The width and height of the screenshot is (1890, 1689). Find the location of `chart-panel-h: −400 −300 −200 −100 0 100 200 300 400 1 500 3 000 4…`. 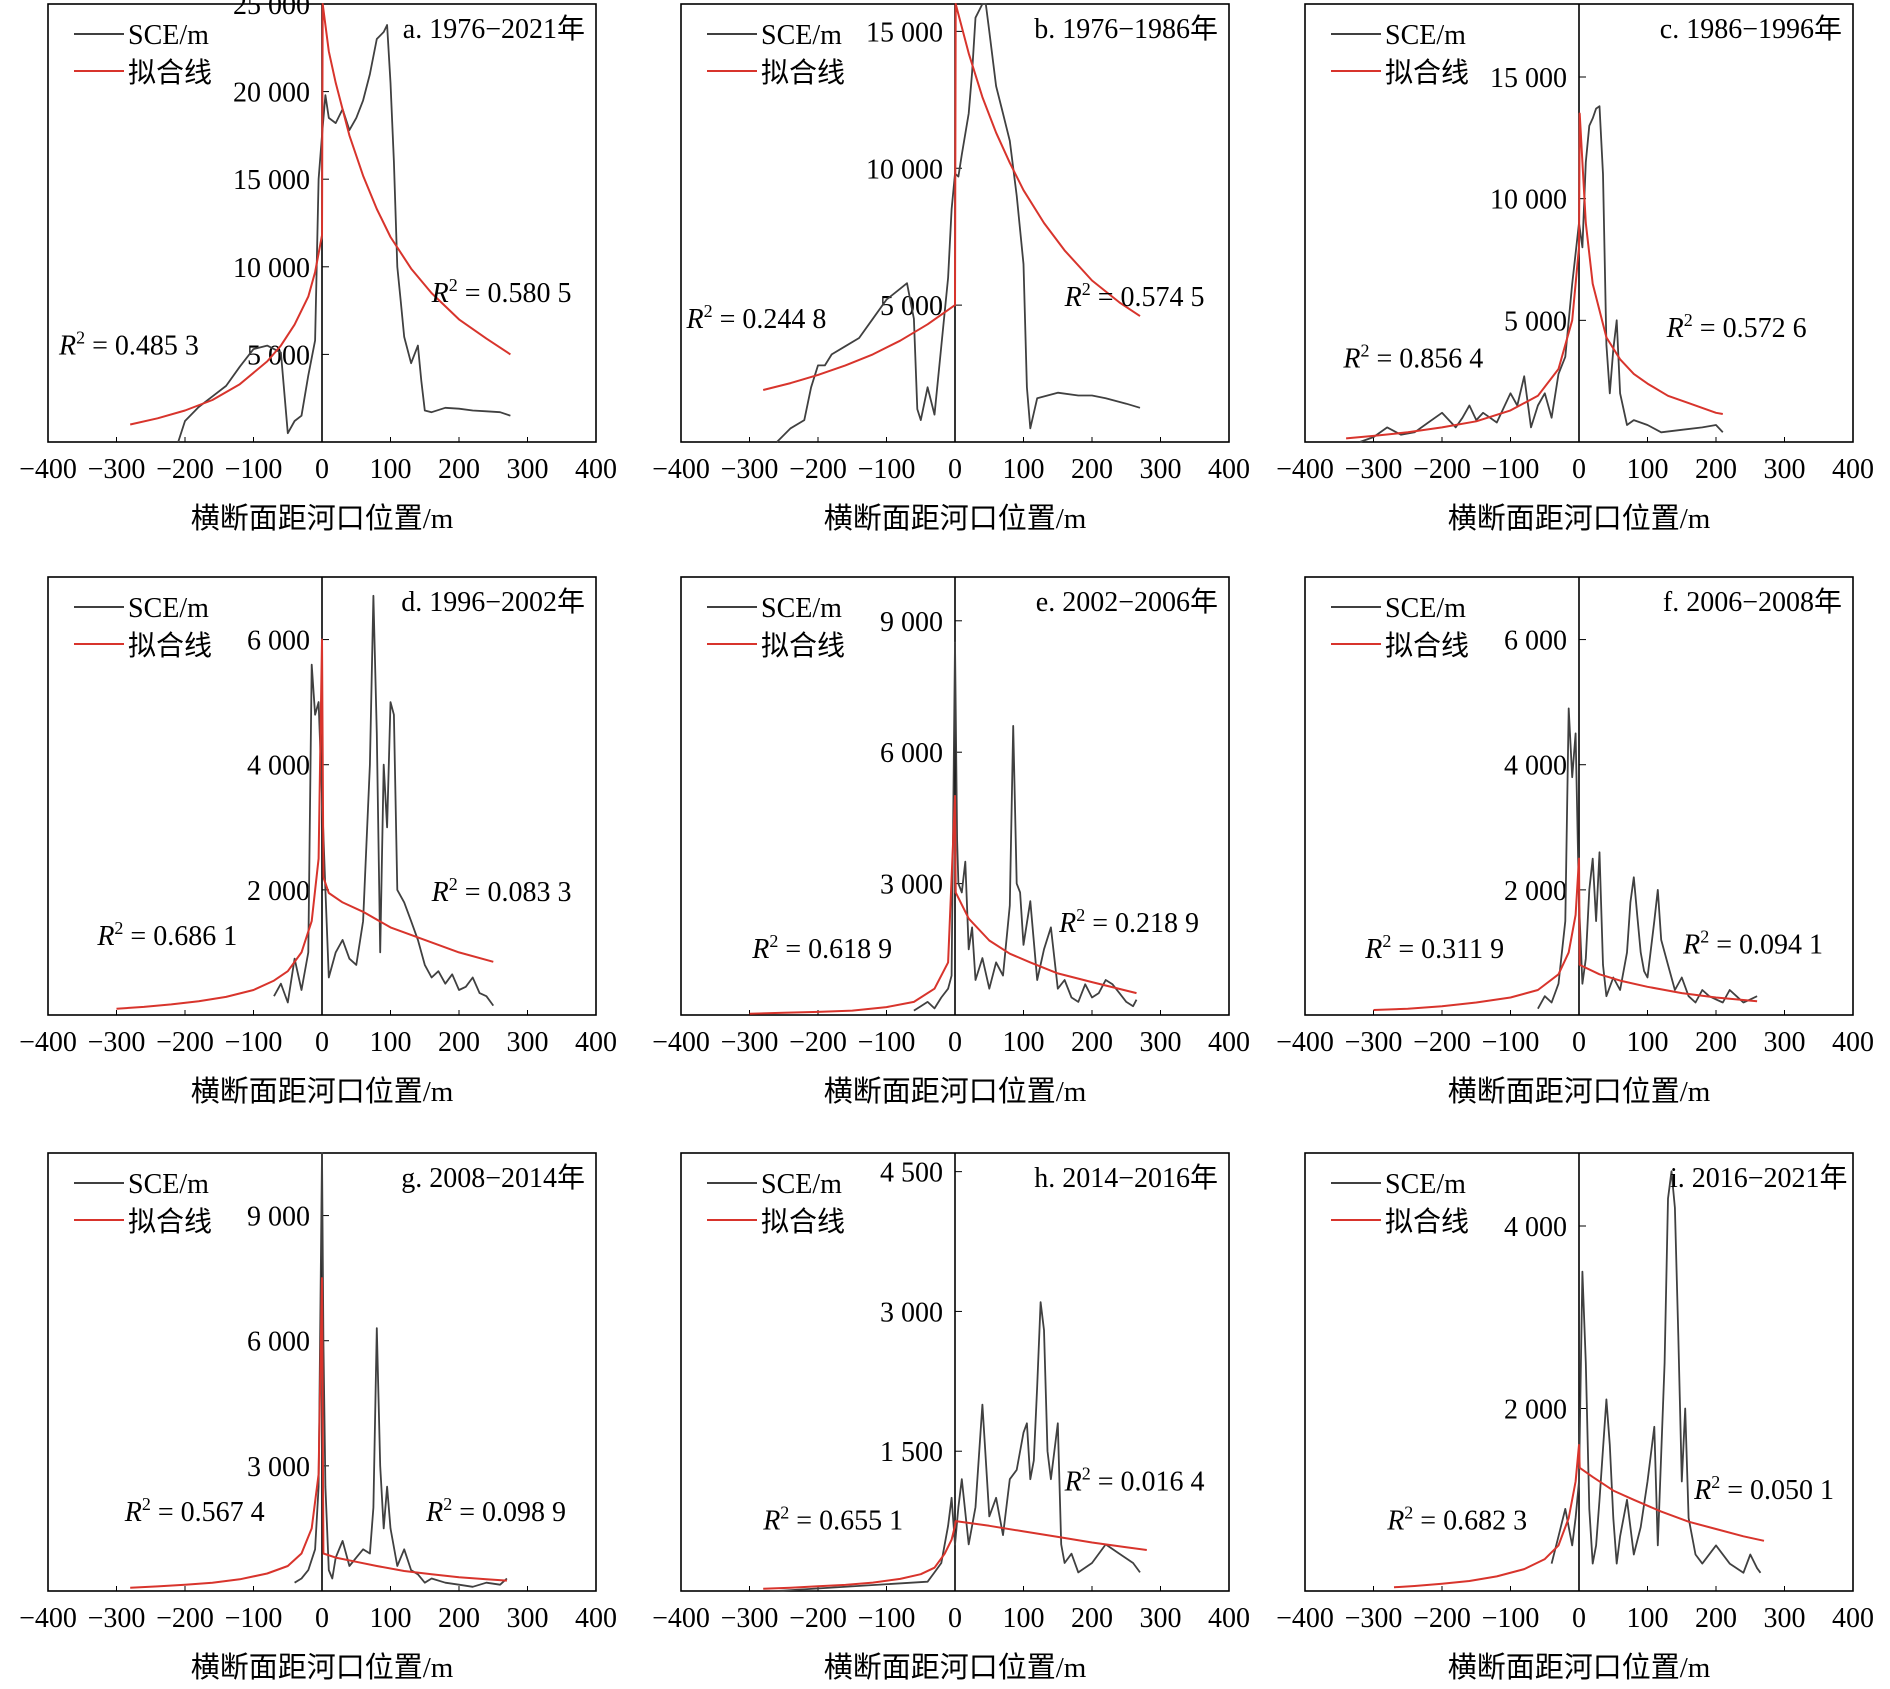

chart-panel-h: −400 −300 −200 −100 0 100 200 300 400 1 500 3 000 4… is located at coordinates (951, 1418).